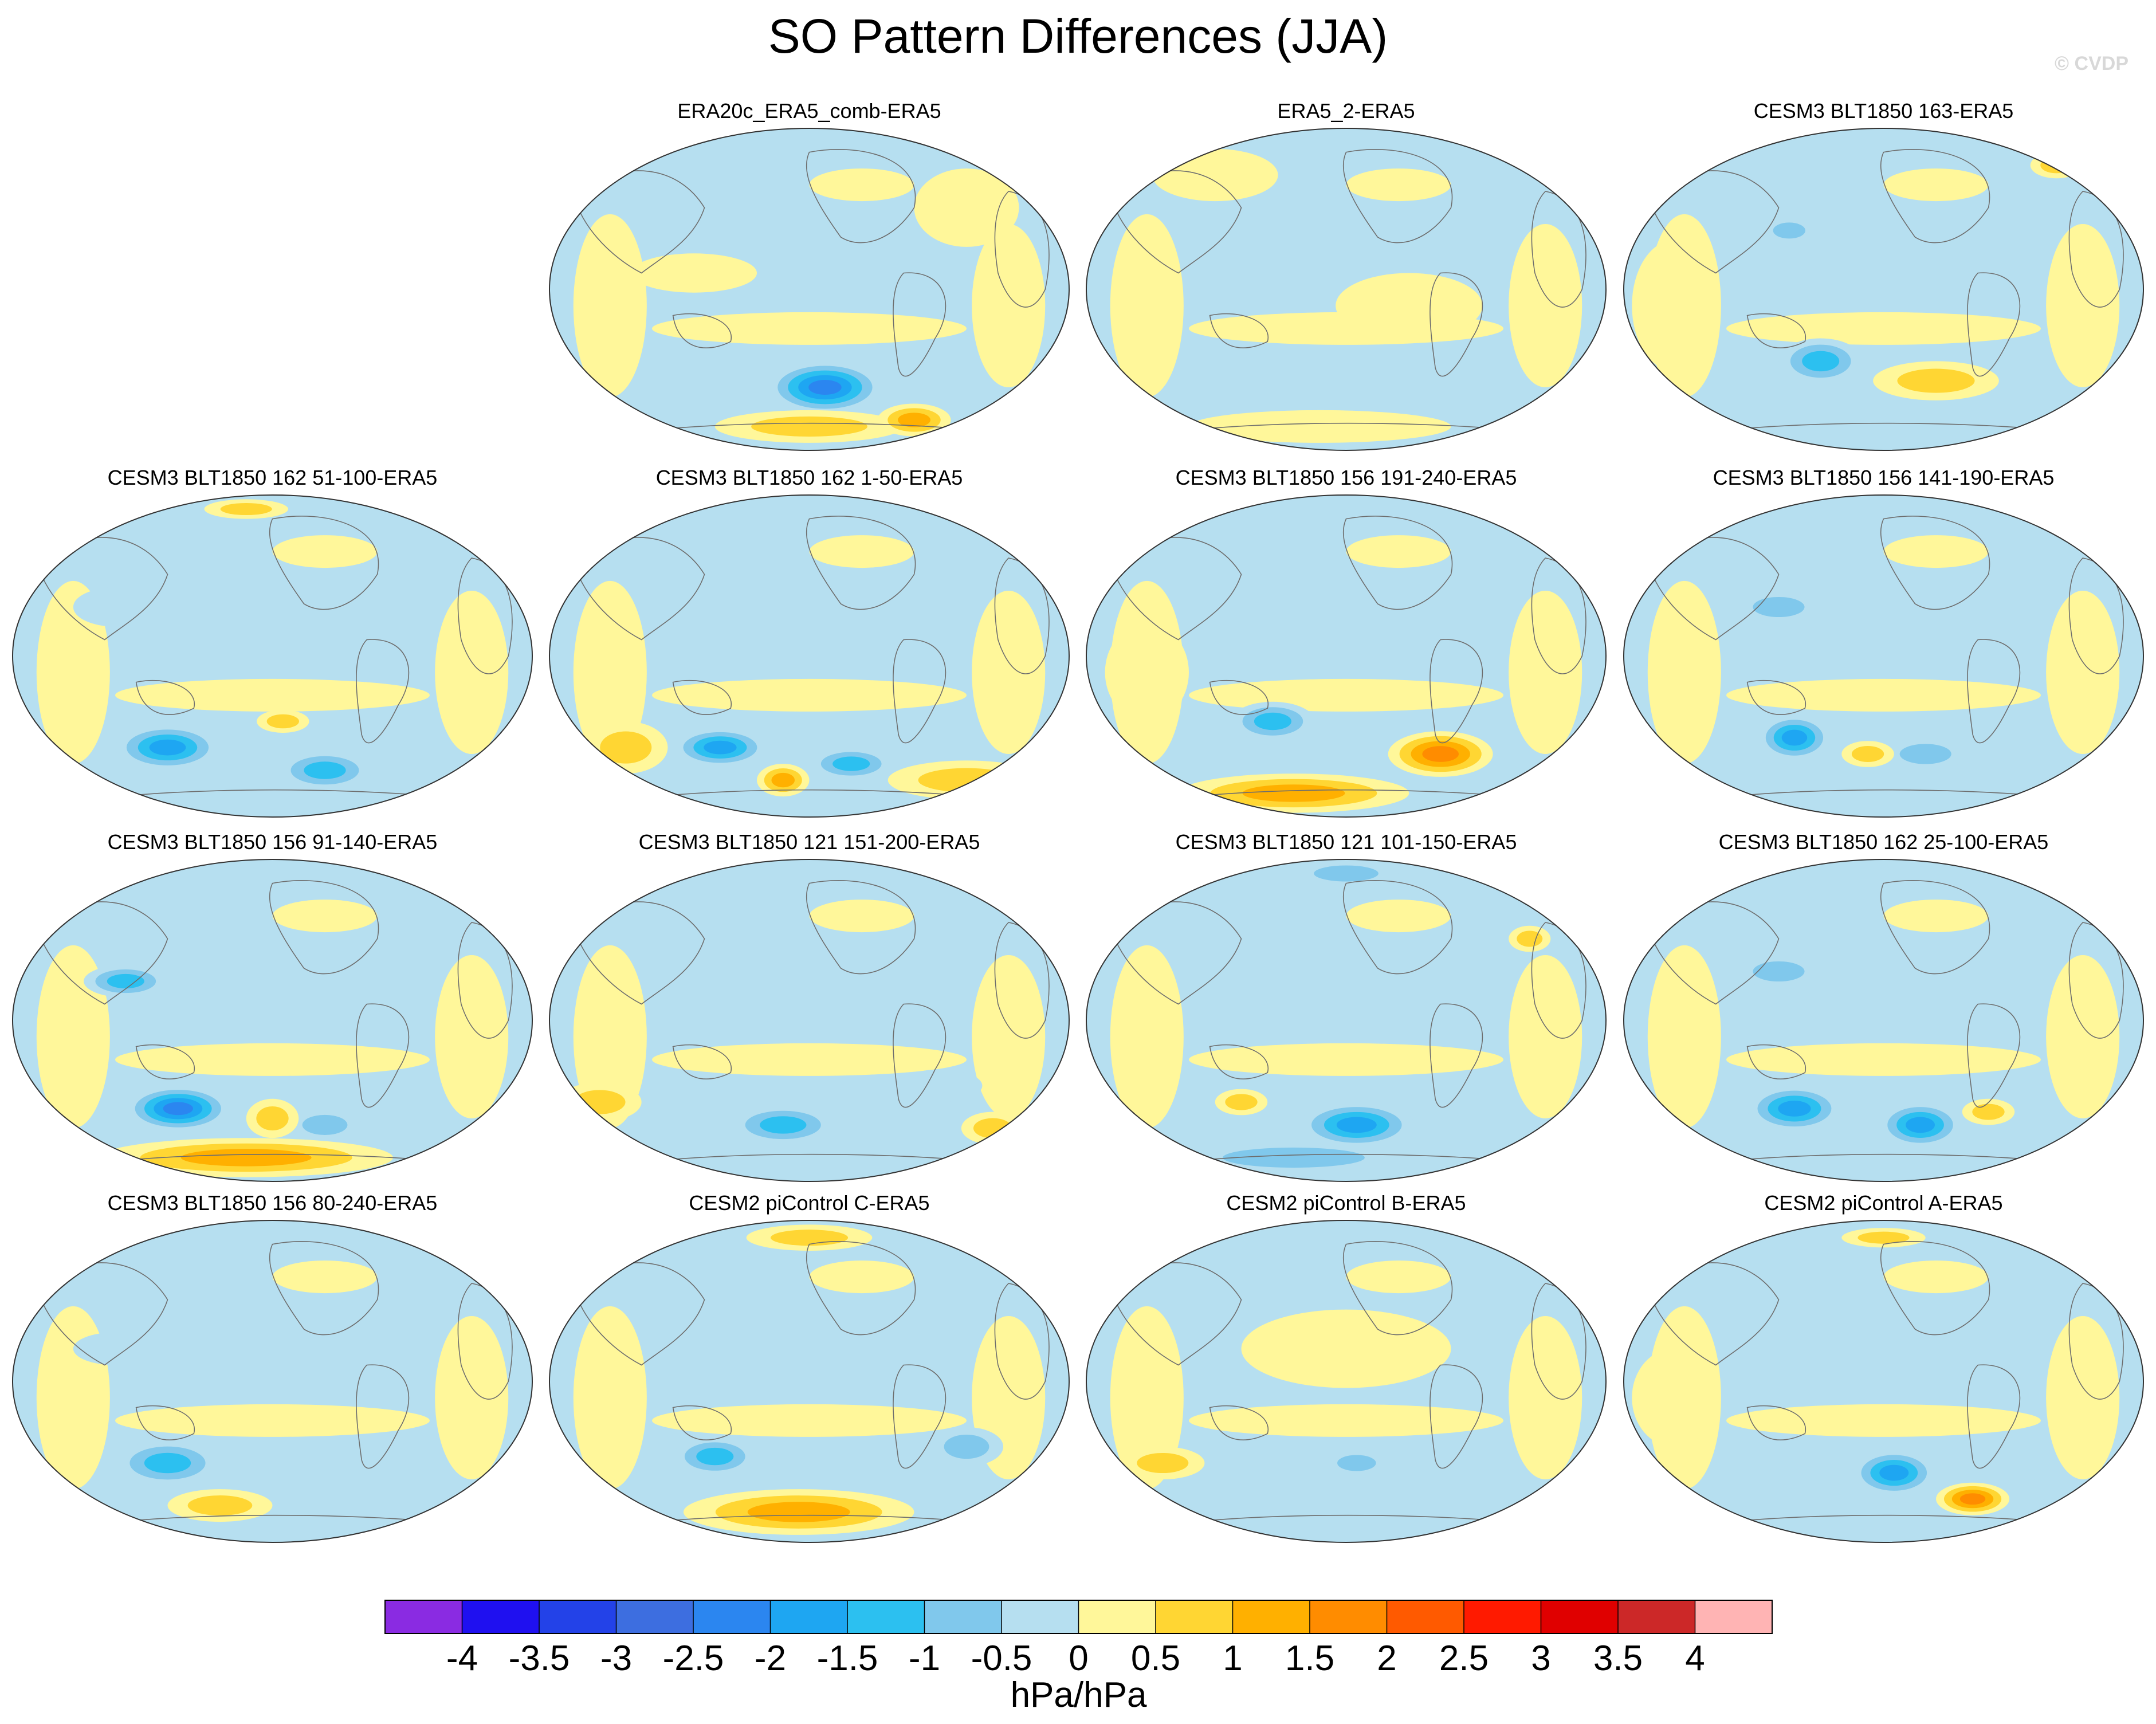 This screenshot has width=2156, height=1724. Describe the element at coordinates (462, 1659) in the screenshot. I see `colorbar-tick-label: -4` at that location.